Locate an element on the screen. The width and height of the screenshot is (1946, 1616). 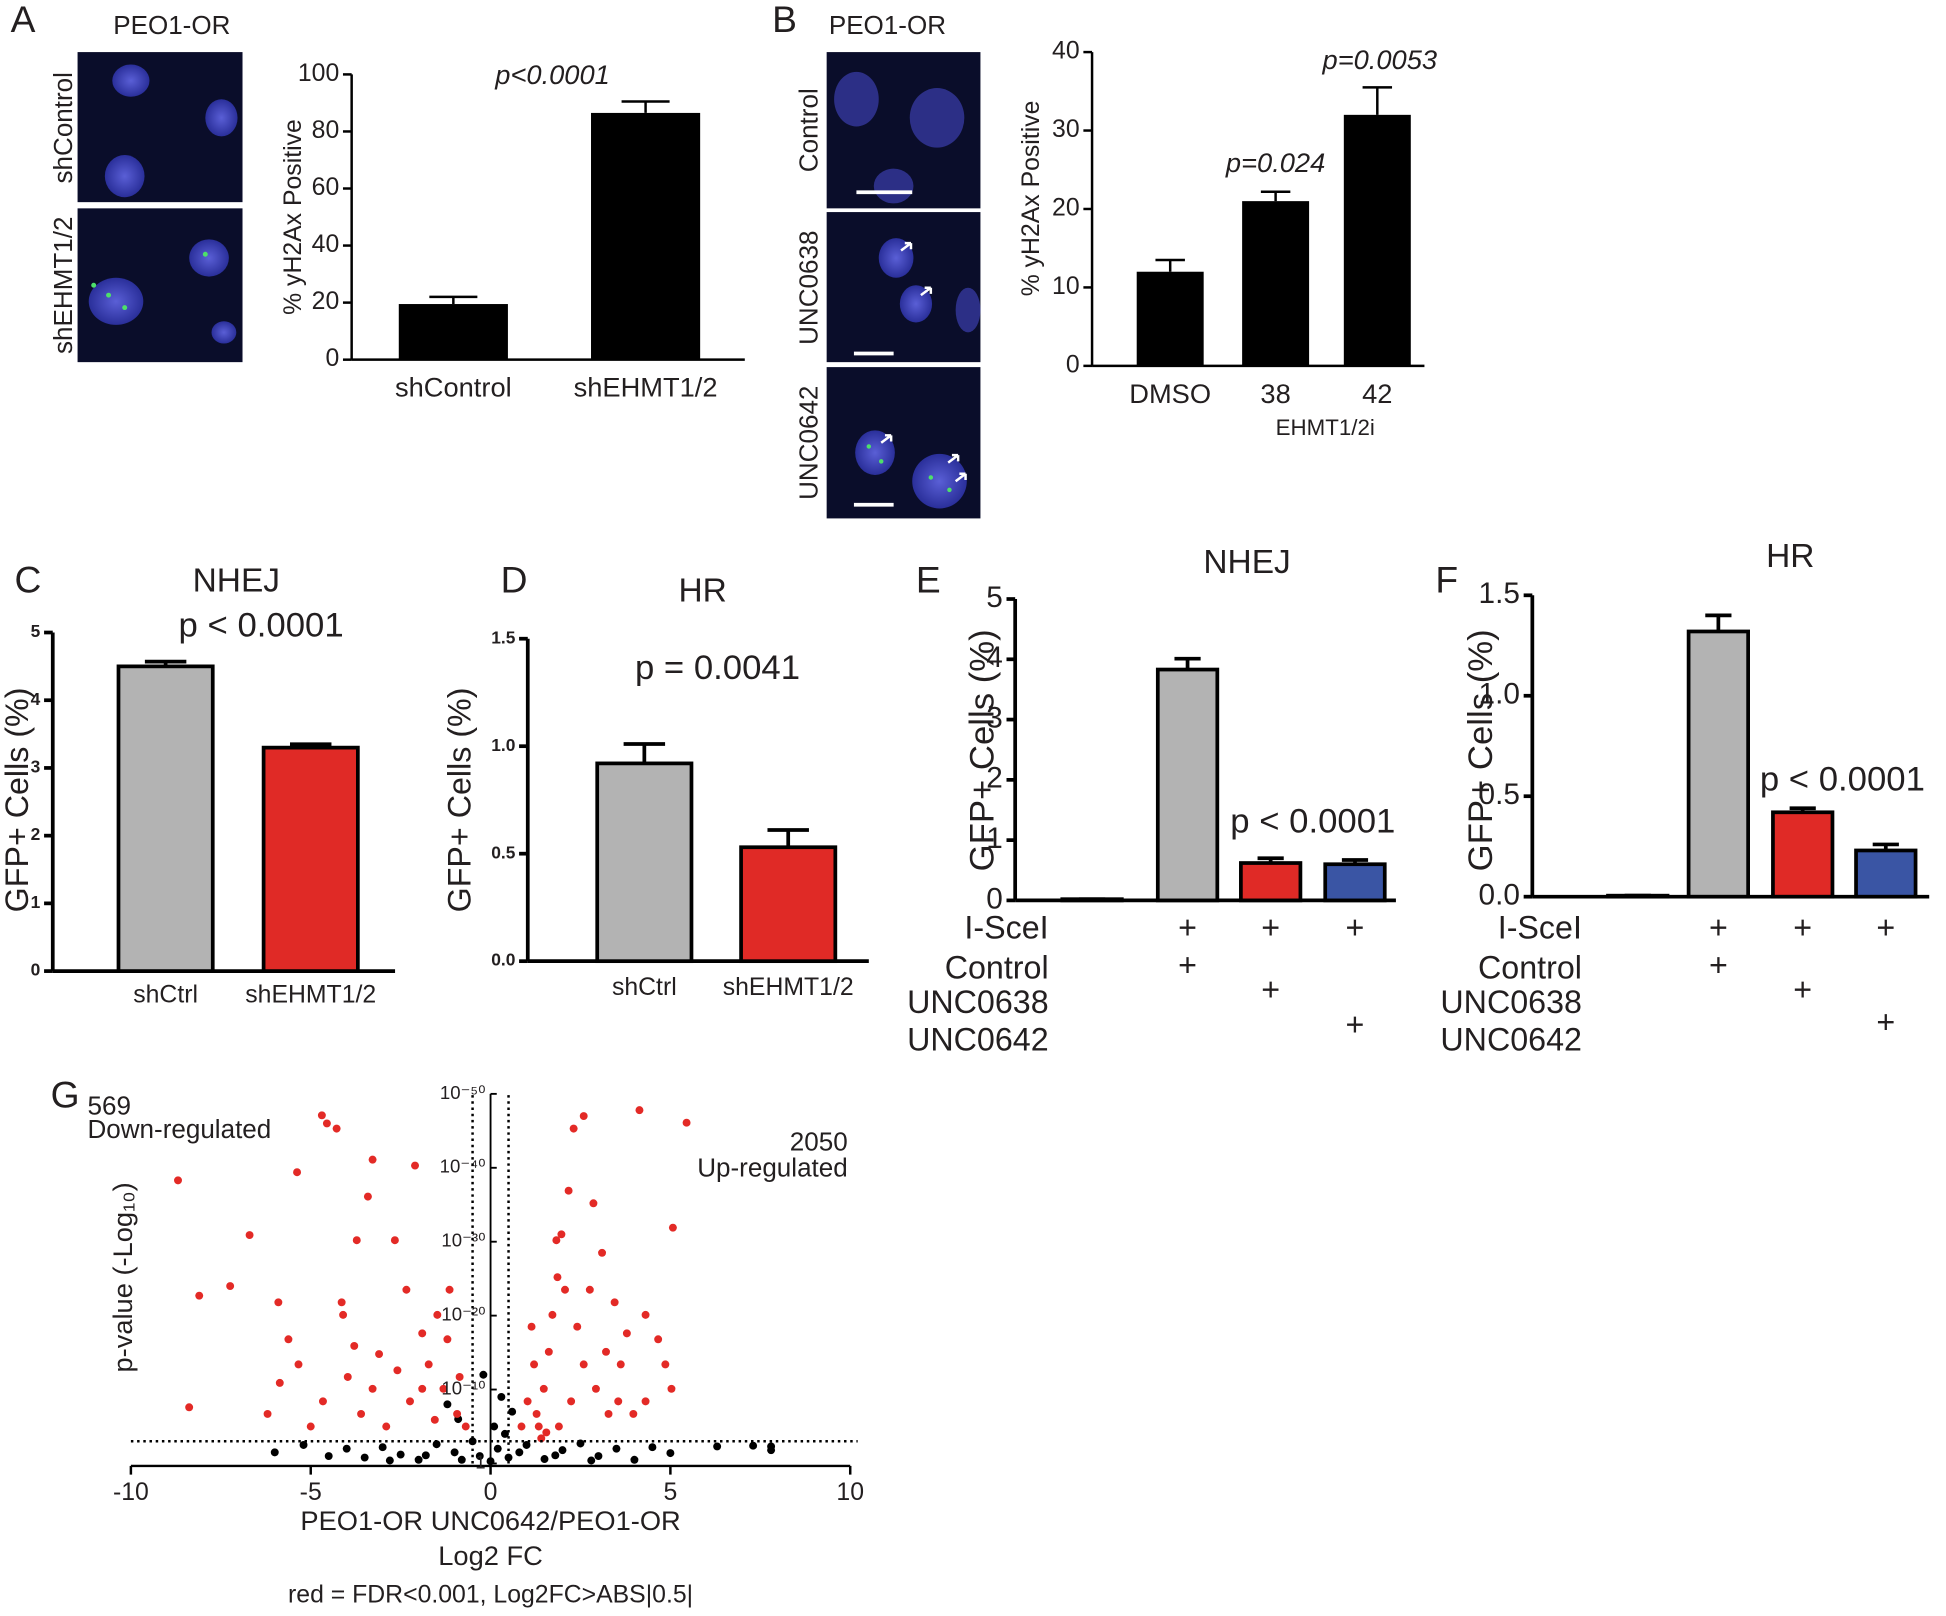
image-label: shControl is located at coordinates (63, 127).